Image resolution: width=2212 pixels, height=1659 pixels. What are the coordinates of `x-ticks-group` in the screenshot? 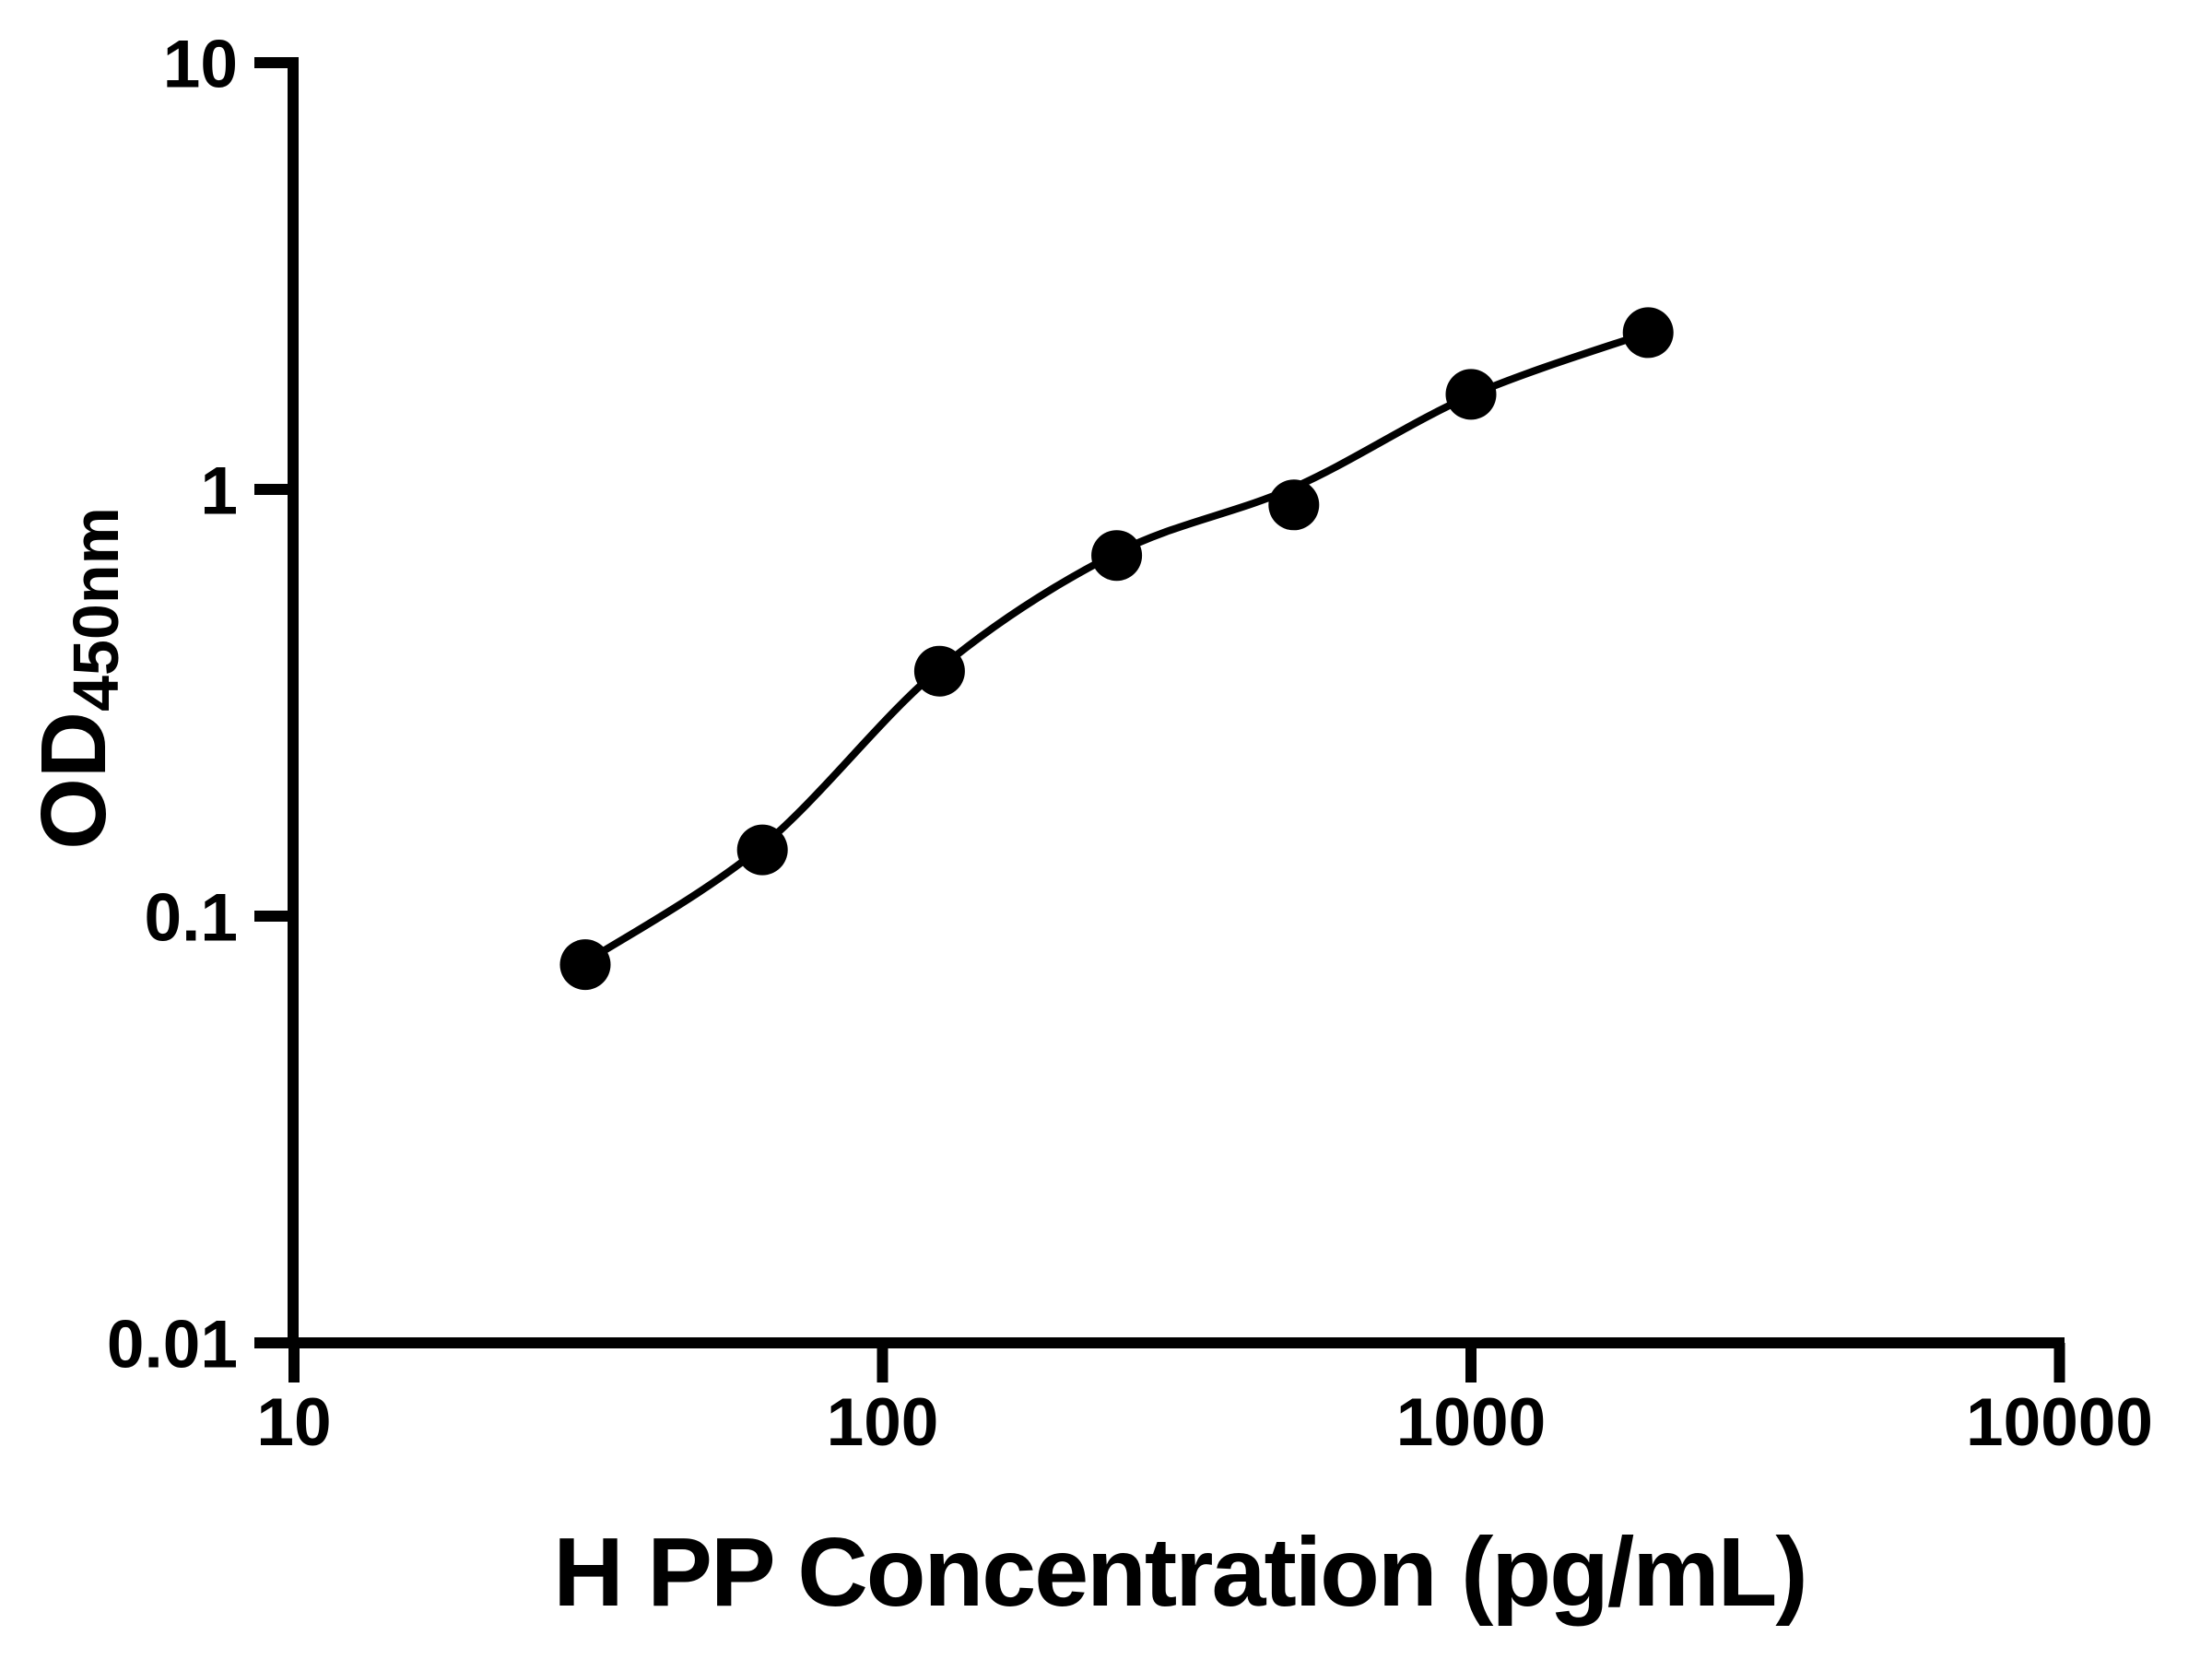 It's located at (1176, 1362).